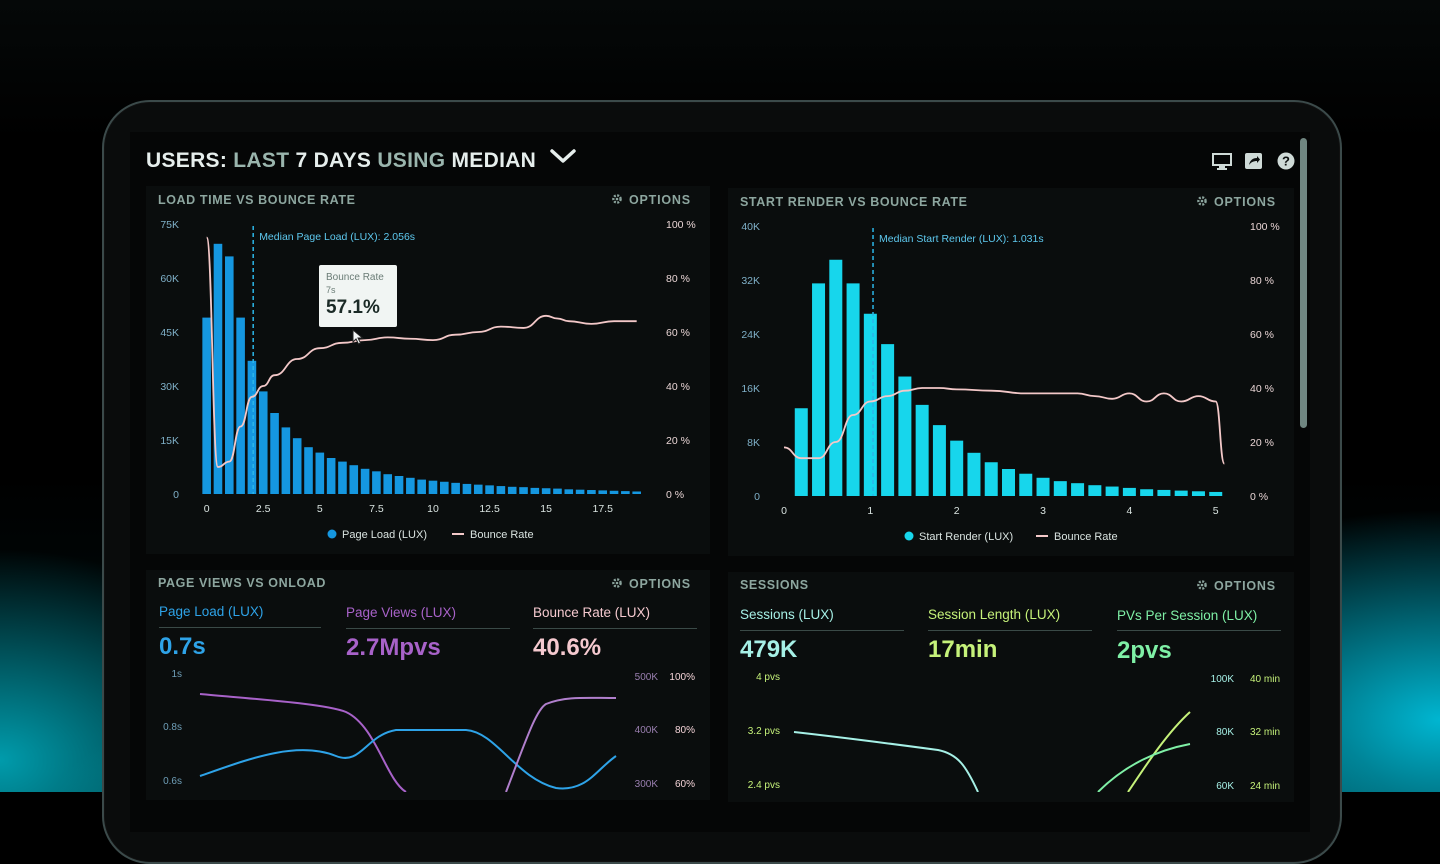  I want to click on metric-bounce-rate-value: 40.6%, so click(567, 647).